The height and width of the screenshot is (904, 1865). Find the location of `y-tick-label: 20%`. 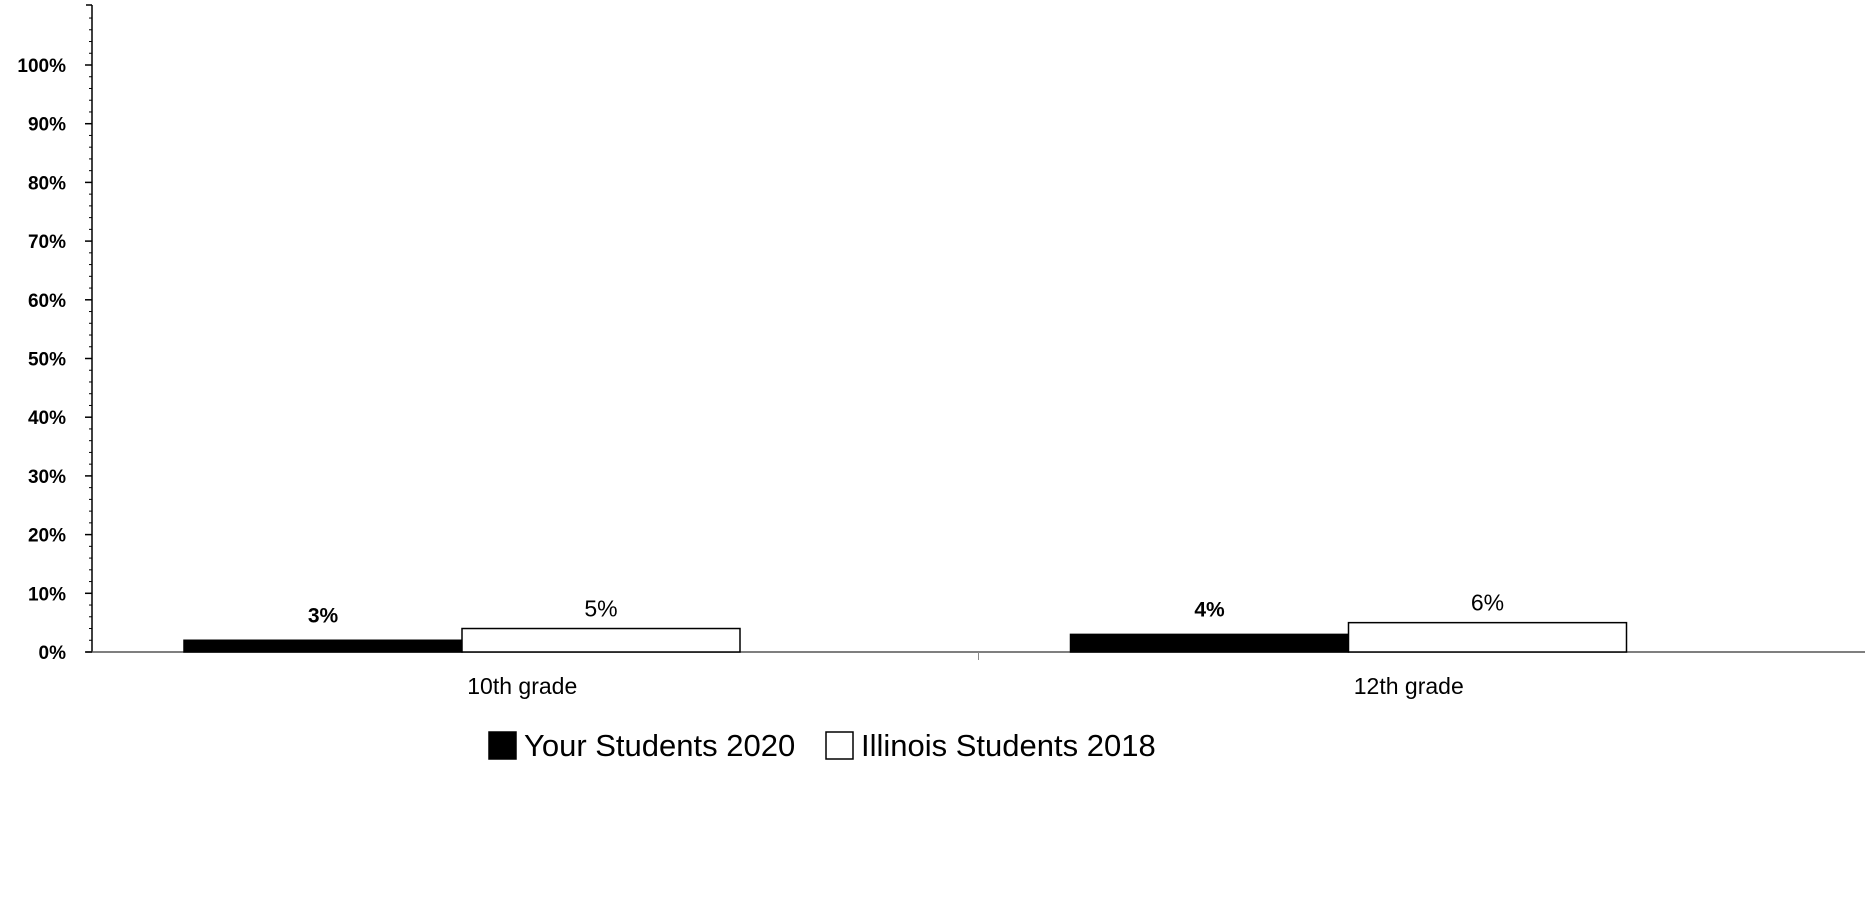

y-tick-label: 20% is located at coordinates (47, 536).